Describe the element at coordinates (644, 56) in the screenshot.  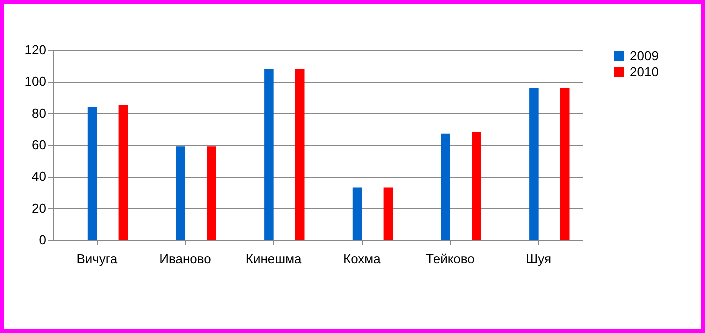
I see `legend-label: 2009` at that location.